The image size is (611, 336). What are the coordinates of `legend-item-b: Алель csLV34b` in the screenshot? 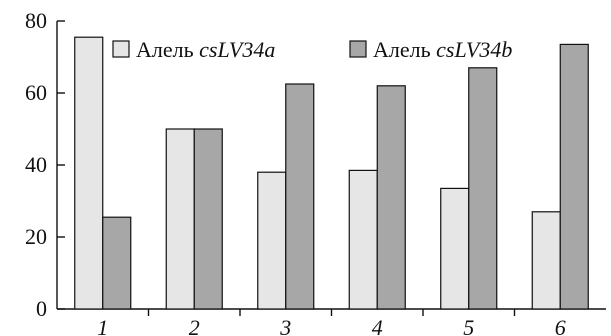 It's located at (430, 49).